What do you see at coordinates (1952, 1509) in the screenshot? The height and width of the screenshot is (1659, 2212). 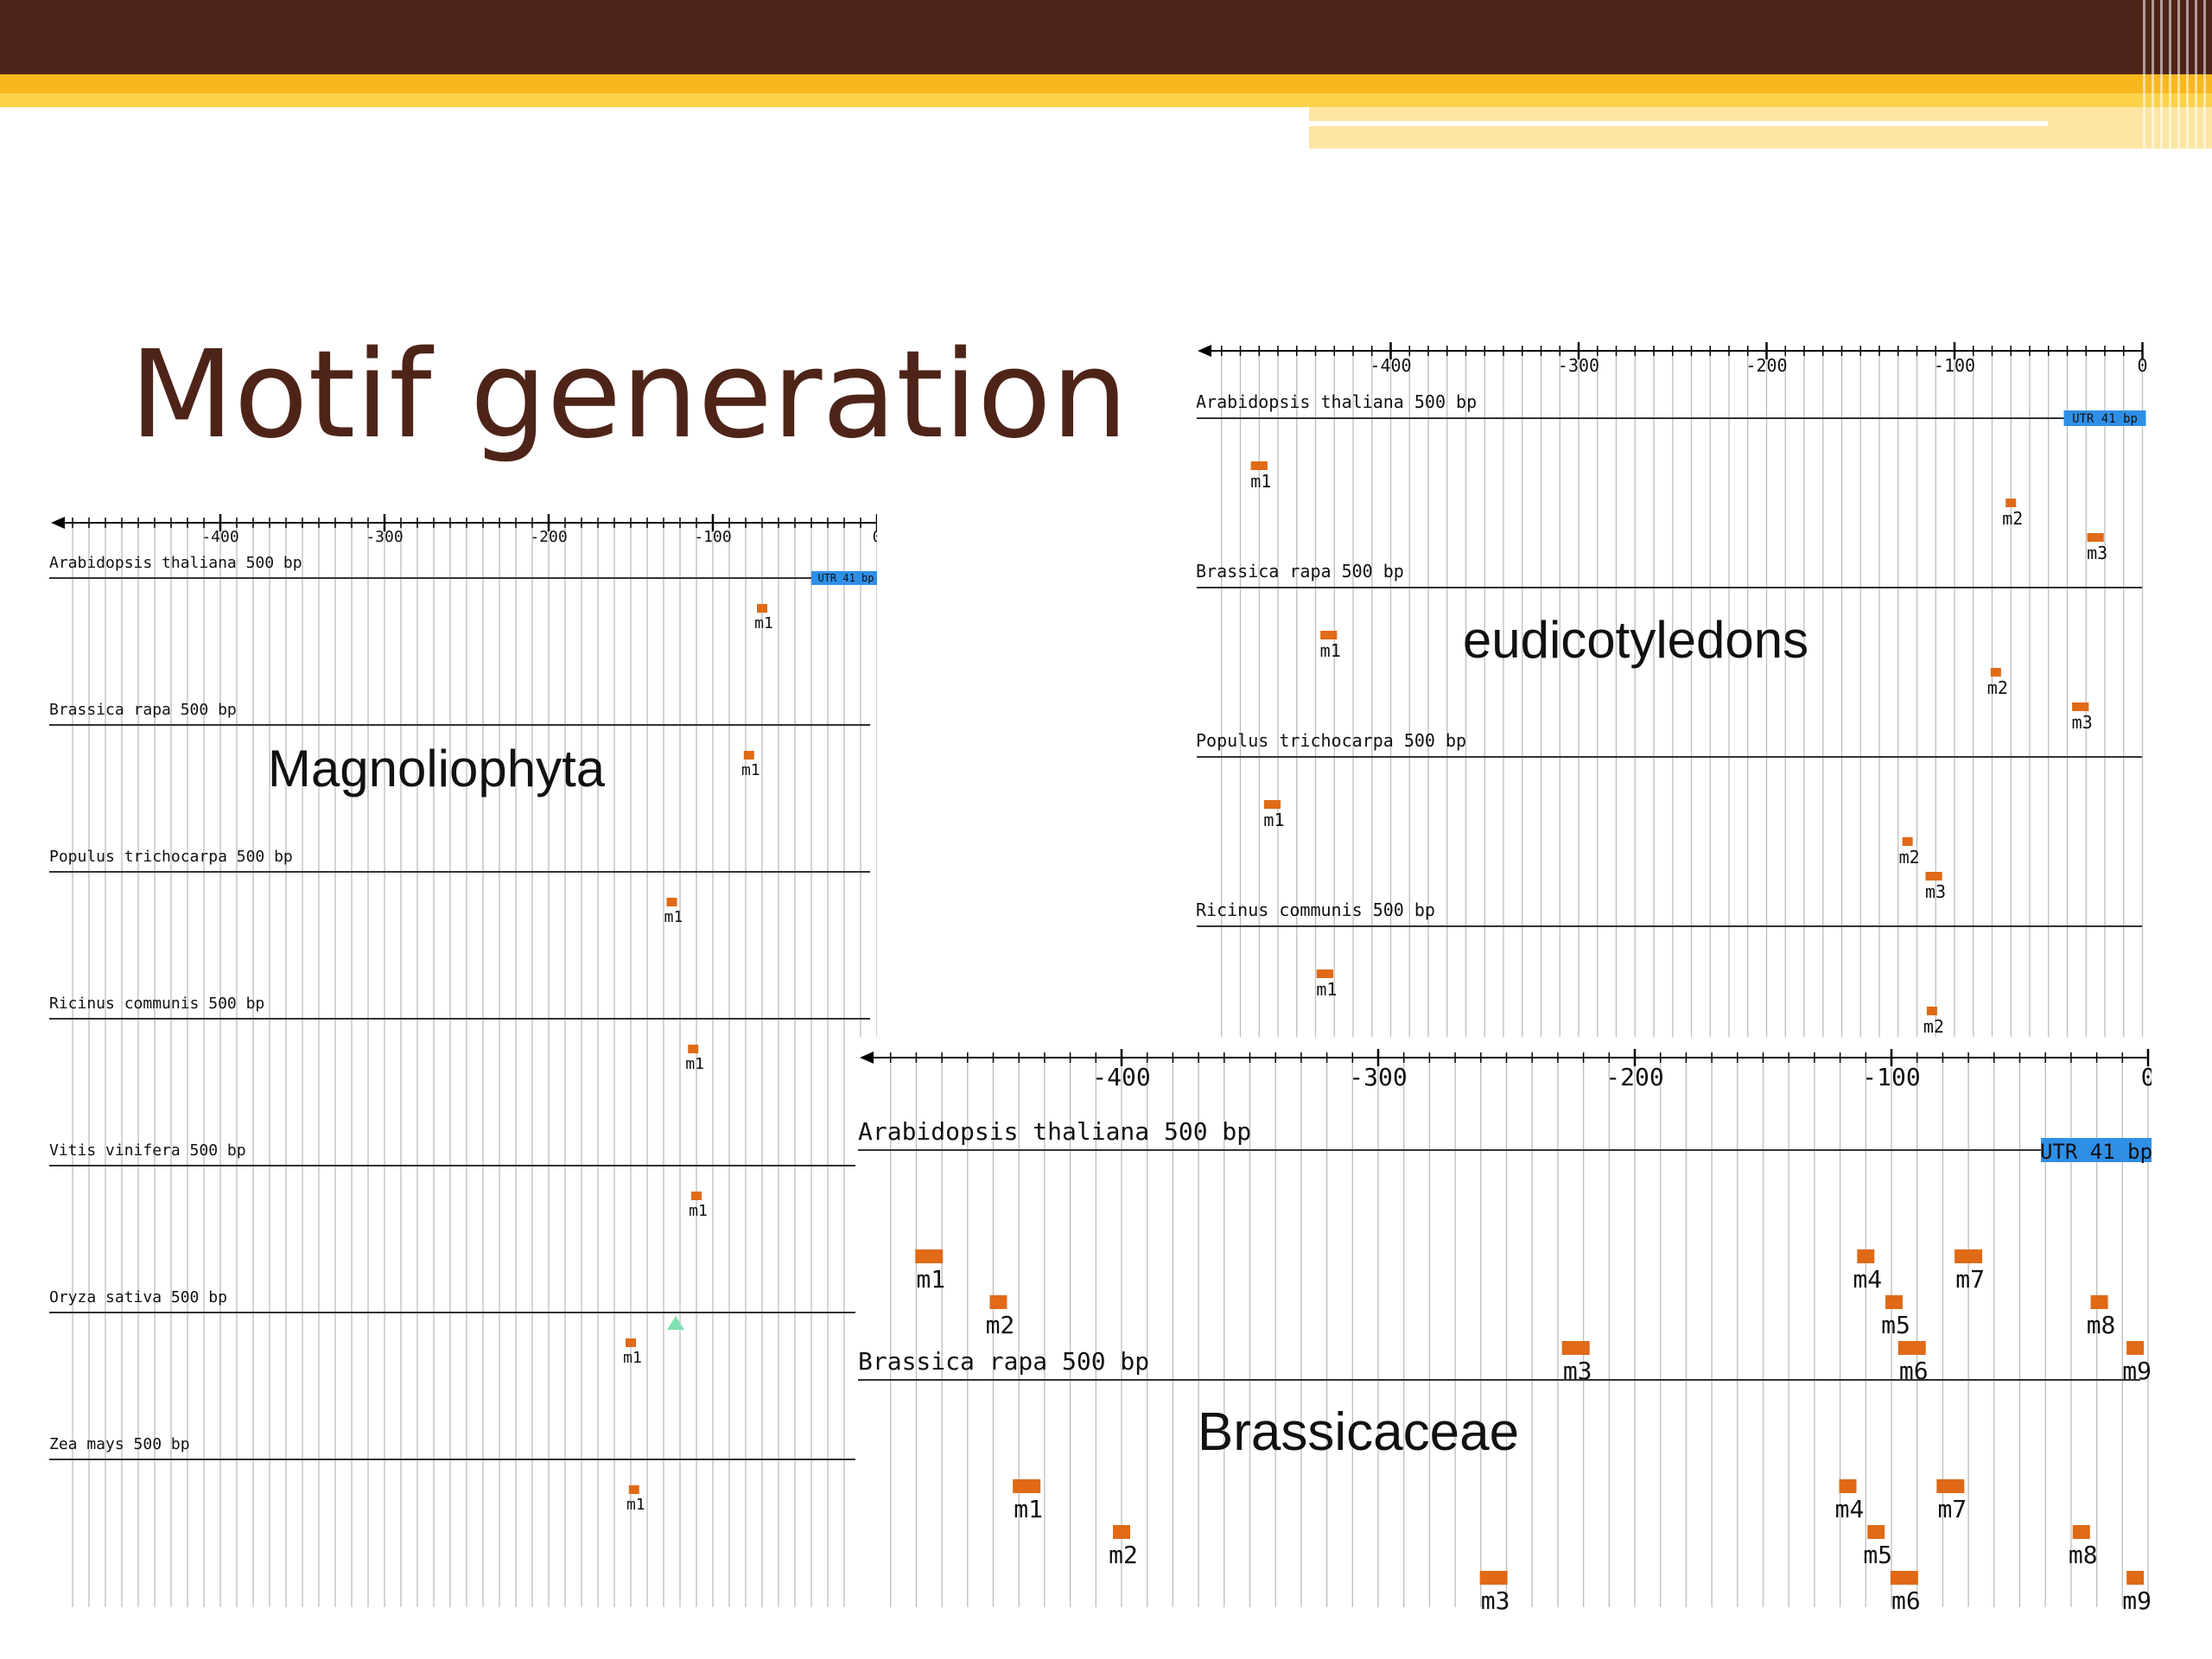 I see `motif-label: m7` at bounding box center [1952, 1509].